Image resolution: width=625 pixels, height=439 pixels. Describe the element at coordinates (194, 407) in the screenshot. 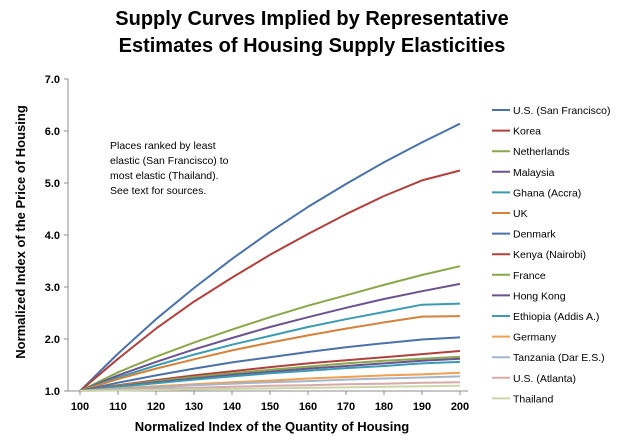

I see `x-tick-label: 130` at that location.